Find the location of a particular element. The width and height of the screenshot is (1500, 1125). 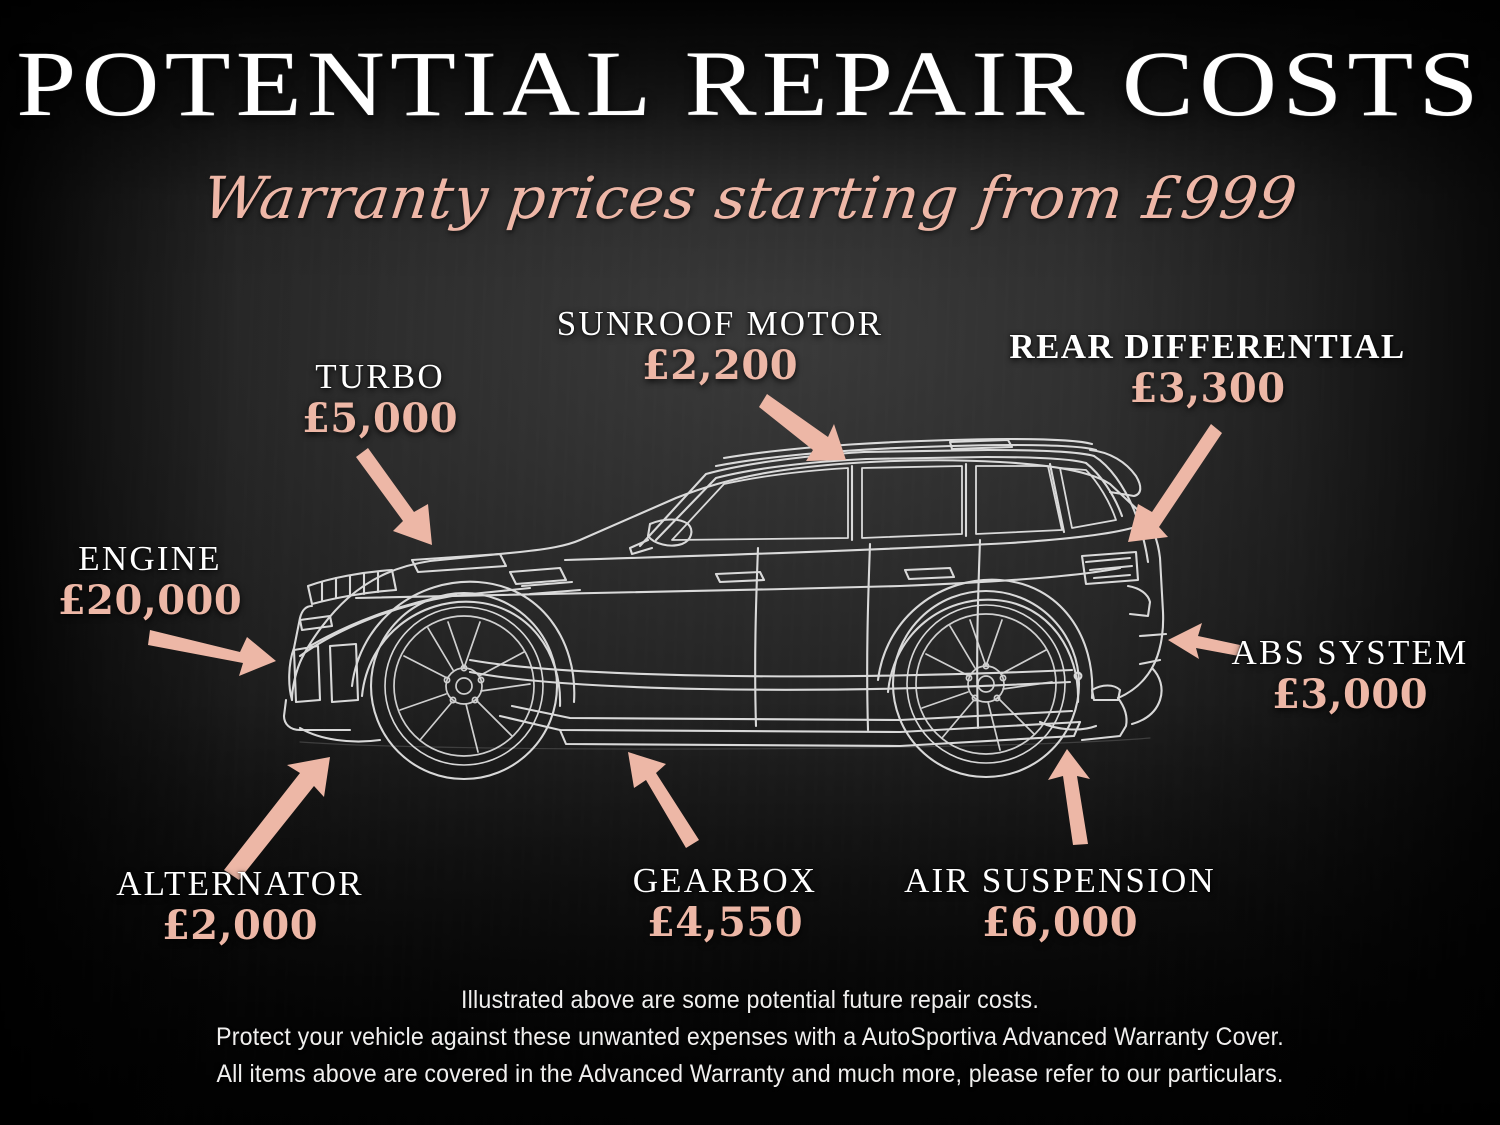

callout-gearbox: GEARBOX £4,550 is located at coordinates (725, 903).